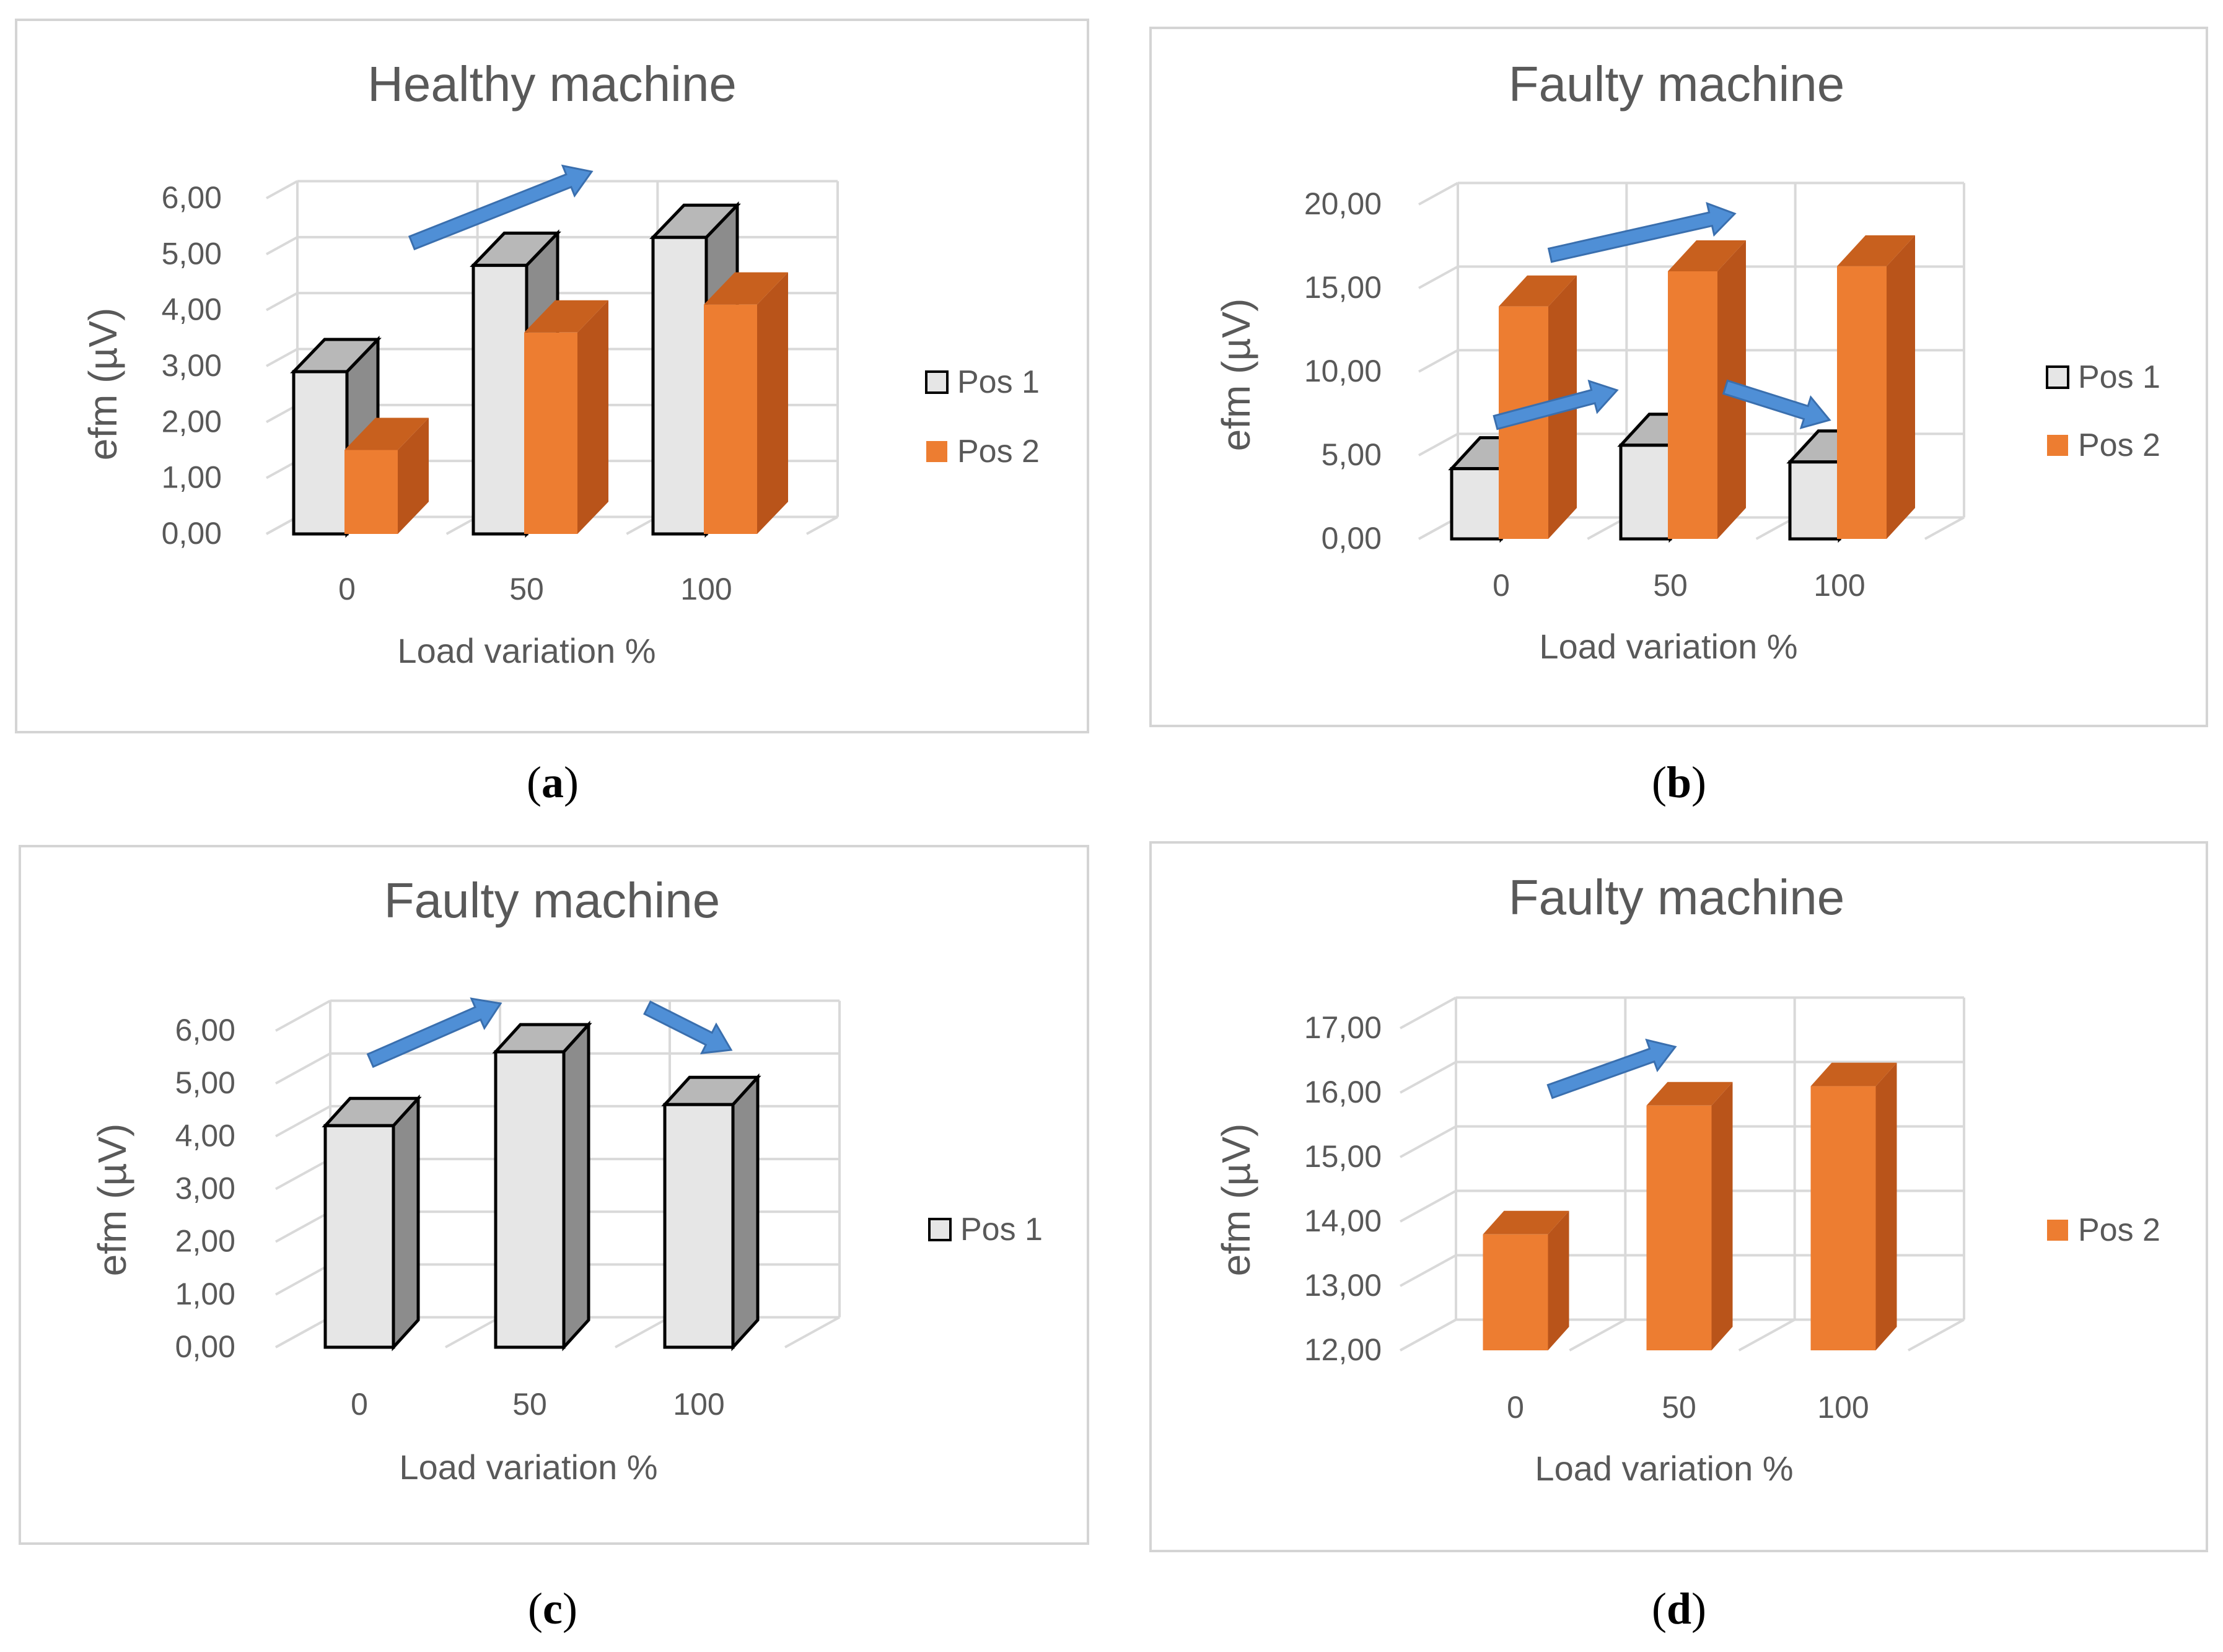 This screenshot has height=1652, width=2223. What do you see at coordinates (998, 382) in the screenshot?
I see `chart0-legend-label-0: Pos 1` at bounding box center [998, 382].